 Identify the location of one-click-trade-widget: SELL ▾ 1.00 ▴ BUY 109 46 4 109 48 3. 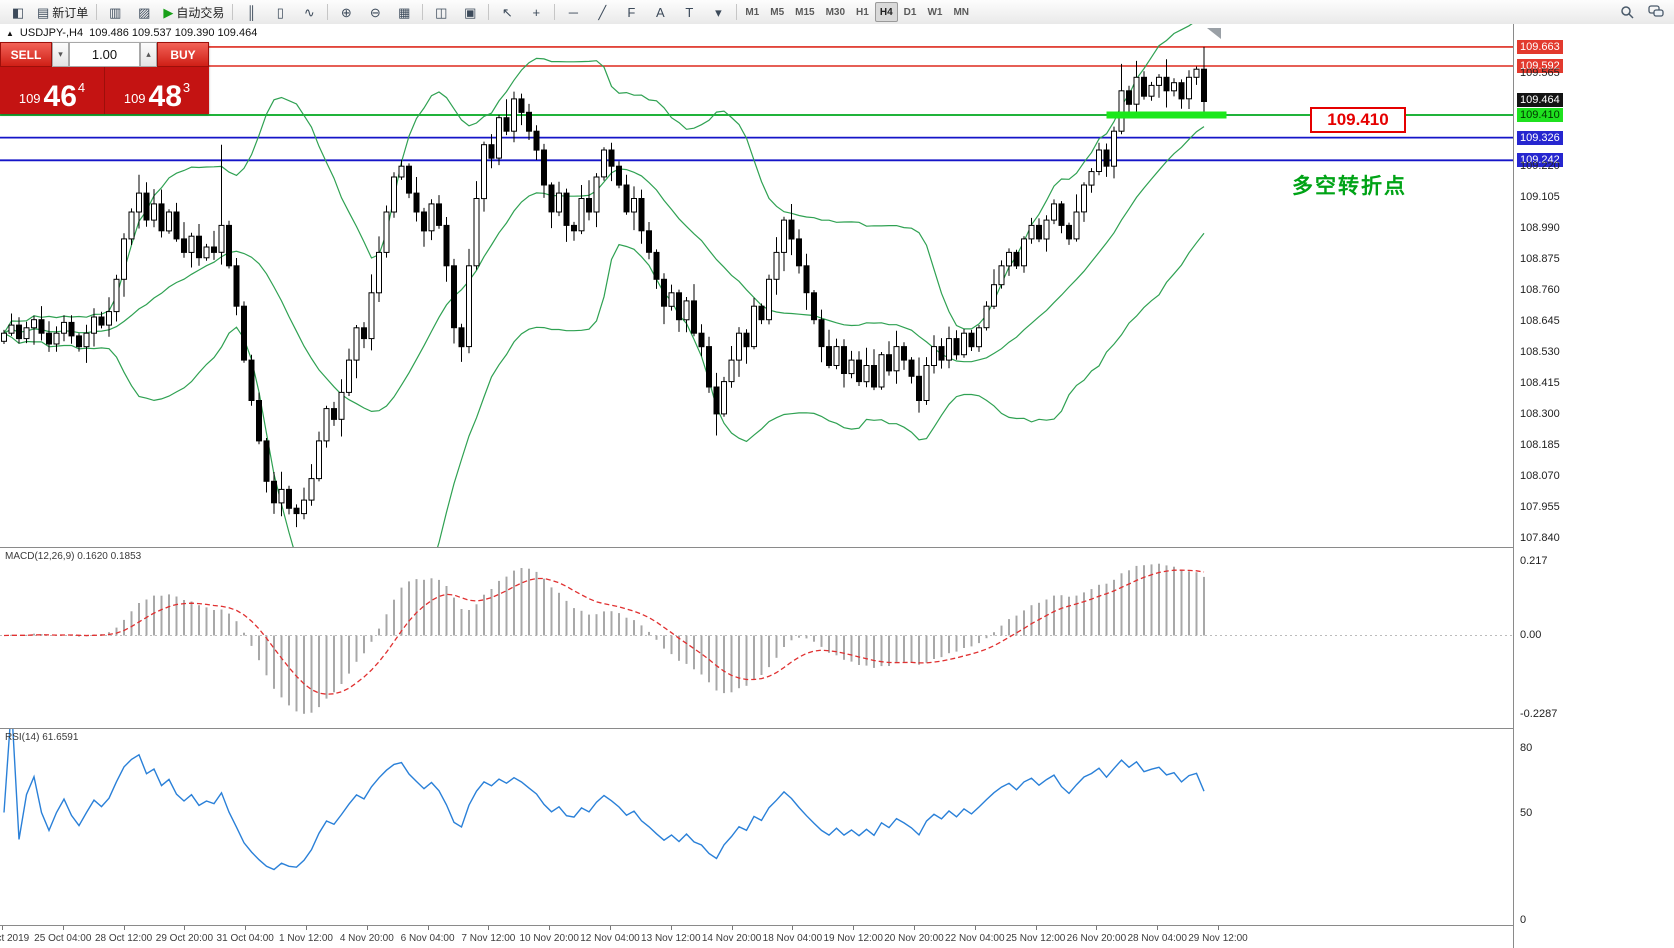
(104, 78).